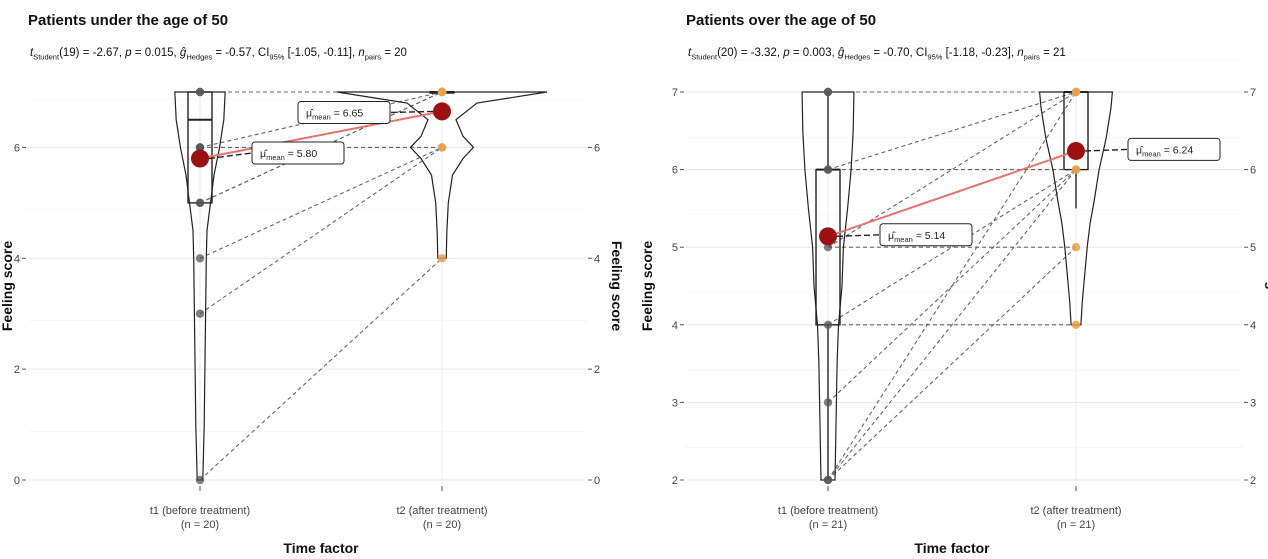 Image resolution: width=1268 pixels, height=559 pixels. I want to click on y-tick-label: 0, so click(17, 481).